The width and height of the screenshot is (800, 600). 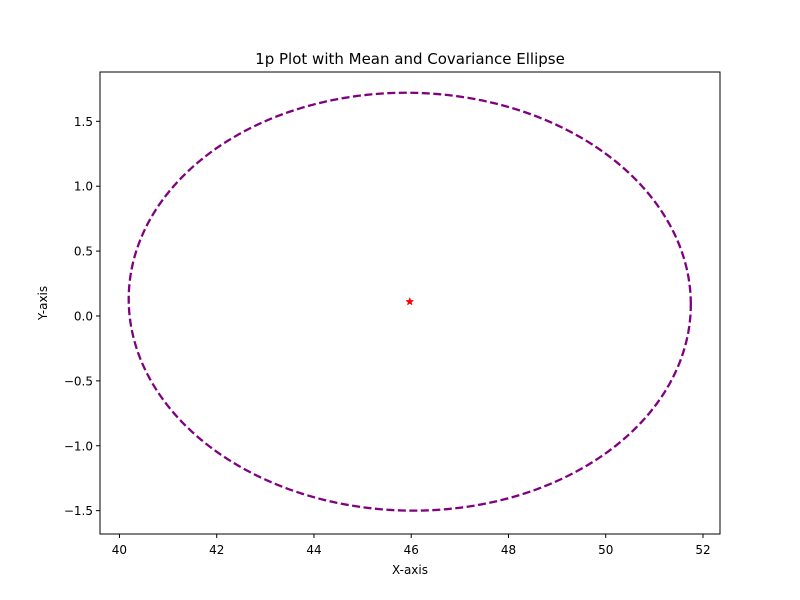 What do you see at coordinates (702, 550) in the screenshot?
I see `x-tick-label: 52` at bounding box center [702, 550].